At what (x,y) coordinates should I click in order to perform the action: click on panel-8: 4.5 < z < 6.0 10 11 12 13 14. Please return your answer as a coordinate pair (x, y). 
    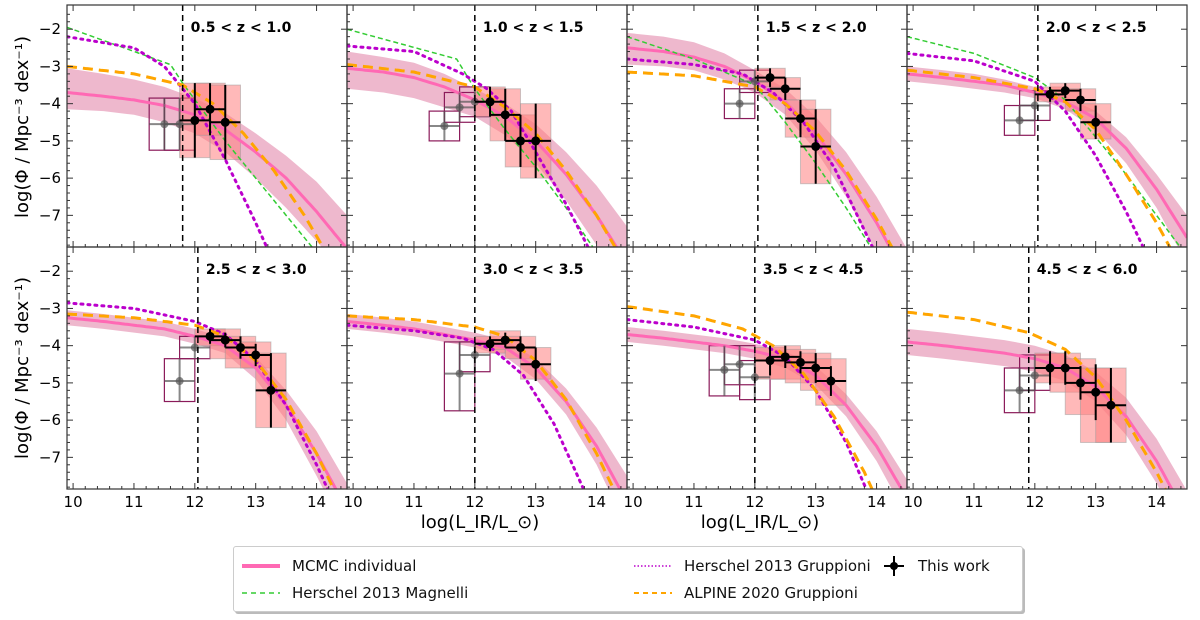
    Looking at the image, I should click on (1046, 378).